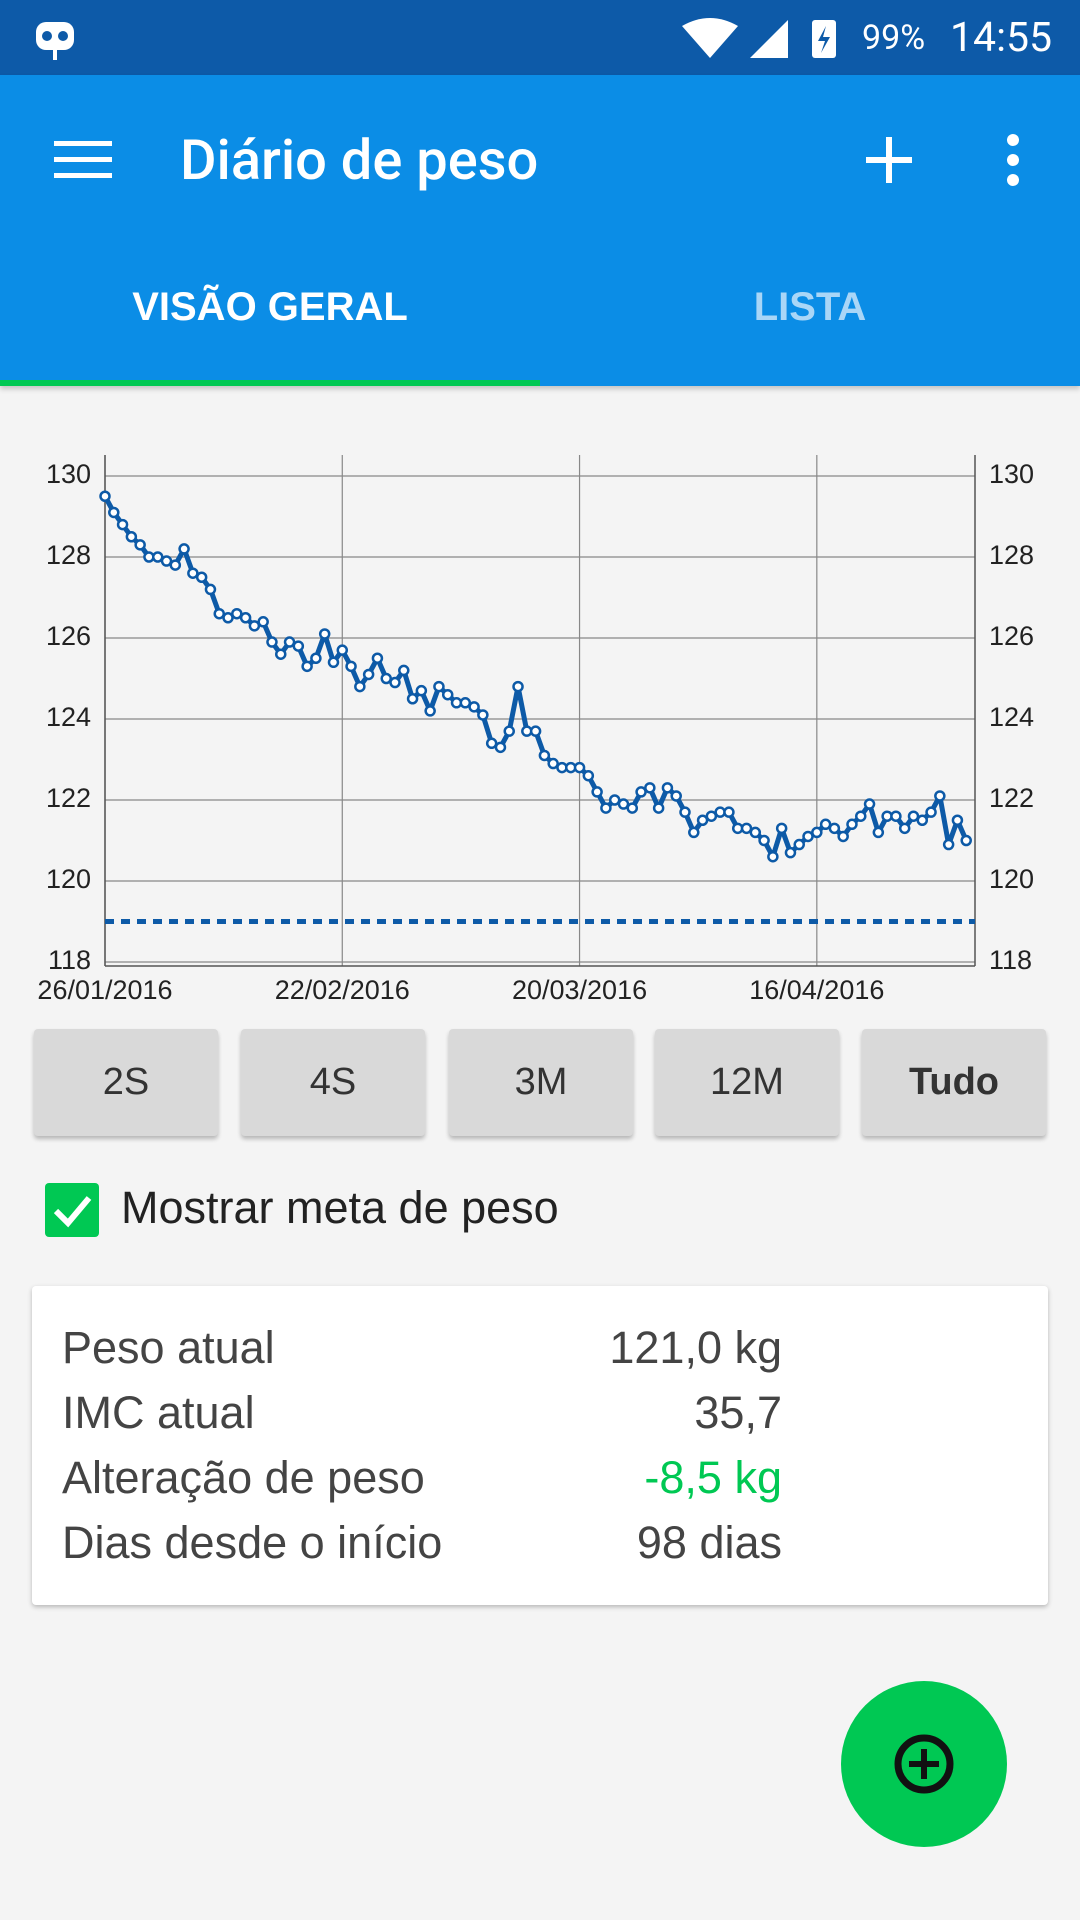  Describe the element at coordinates (713, 1477) in the screenshot. I see `stat-value: -8,5 kg` at that location.